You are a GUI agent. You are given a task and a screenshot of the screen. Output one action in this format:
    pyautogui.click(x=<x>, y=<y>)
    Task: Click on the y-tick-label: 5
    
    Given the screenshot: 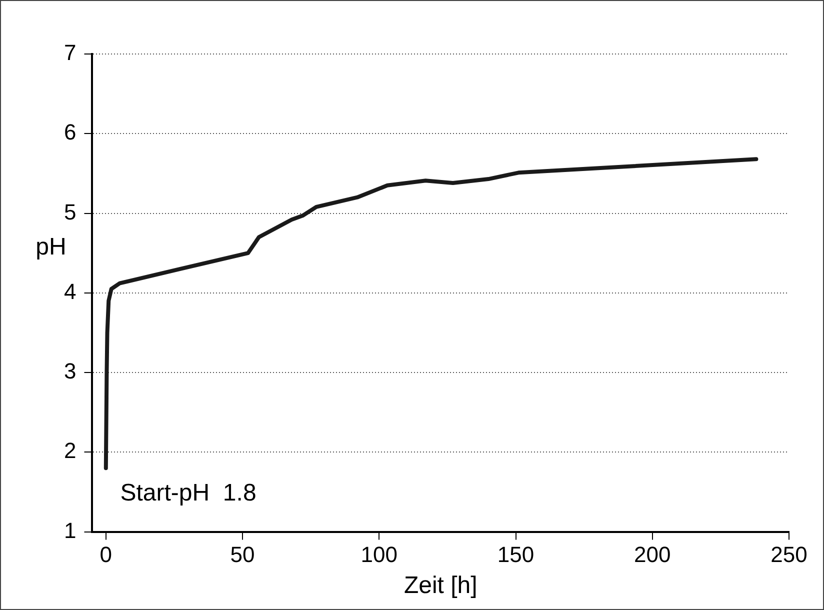 What is the action you would take?
    pyautogui.click(x=70, y=211)
    